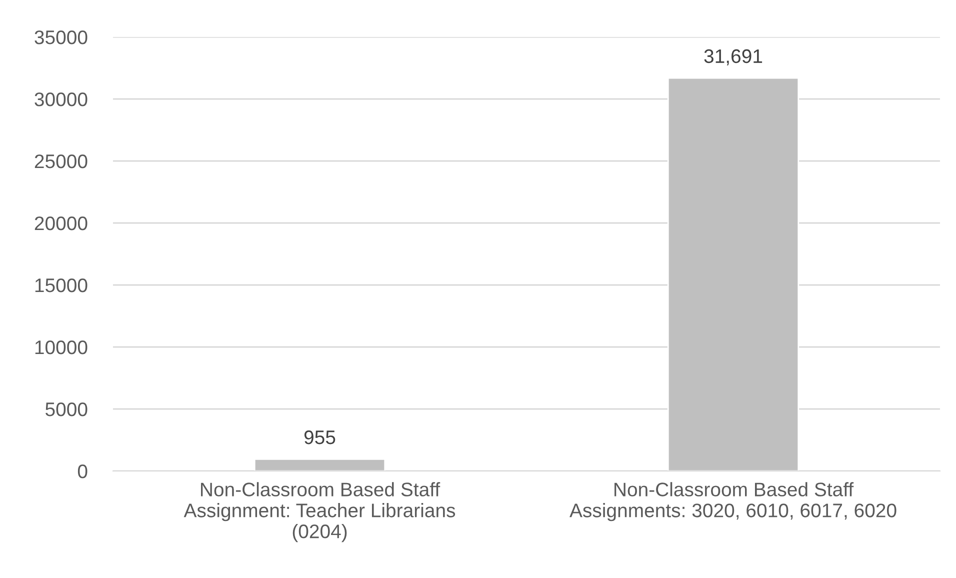 Image resolution: width=956 pixels, height=578 pixels. I want to click on y-tick-label: 0, so click(83, 471).